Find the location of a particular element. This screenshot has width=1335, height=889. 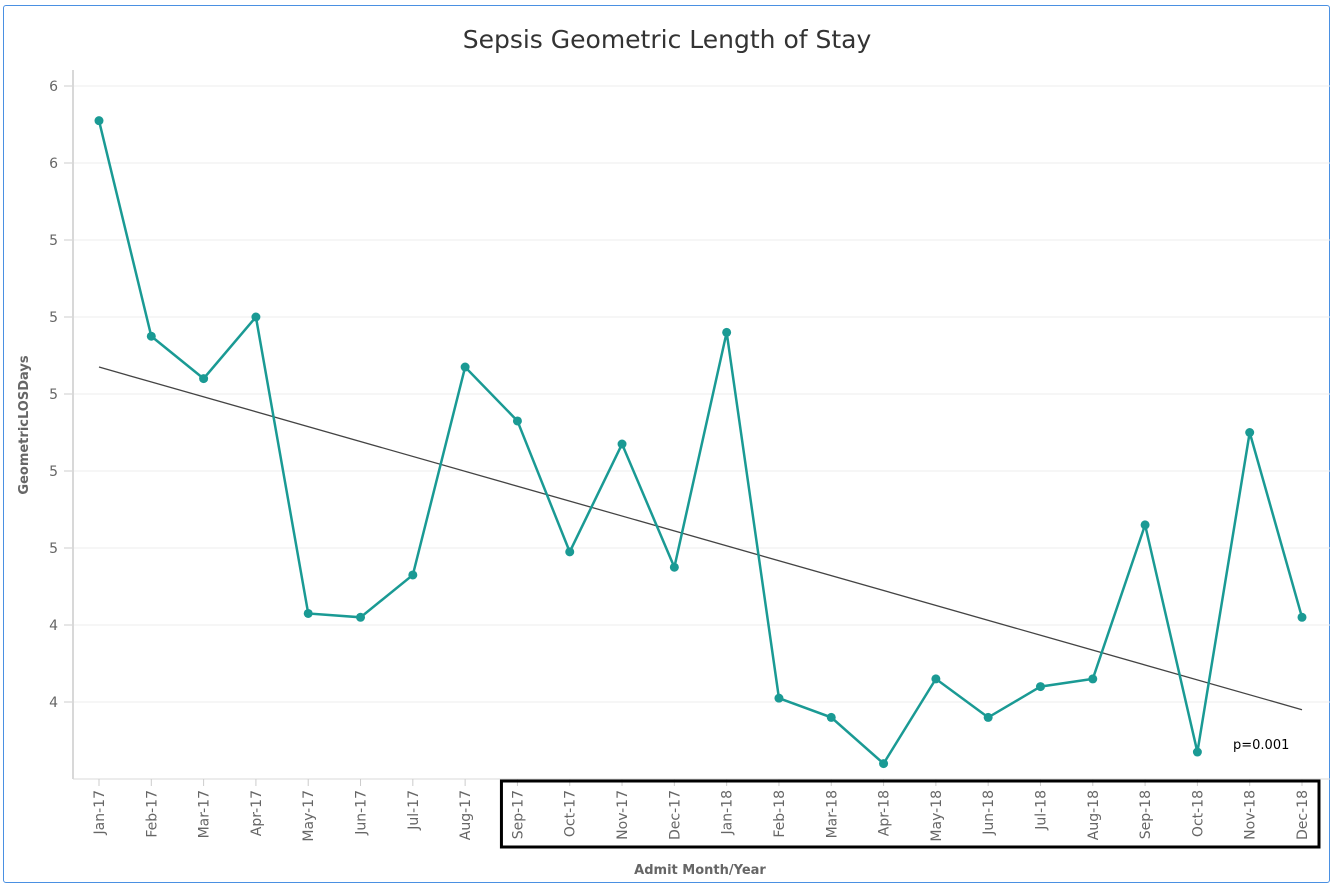

x-tick-label: Nov-17 is located at coordinates (623, 815).